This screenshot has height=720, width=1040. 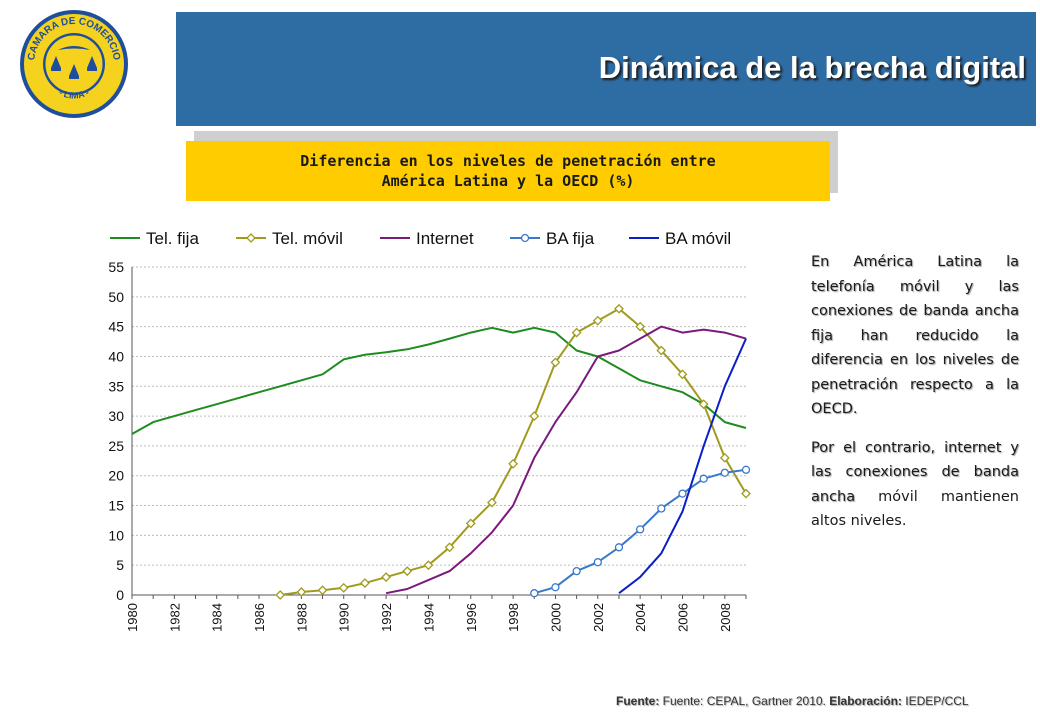 I want to click on series-line-tel-fija, so click(x=439, y=380).